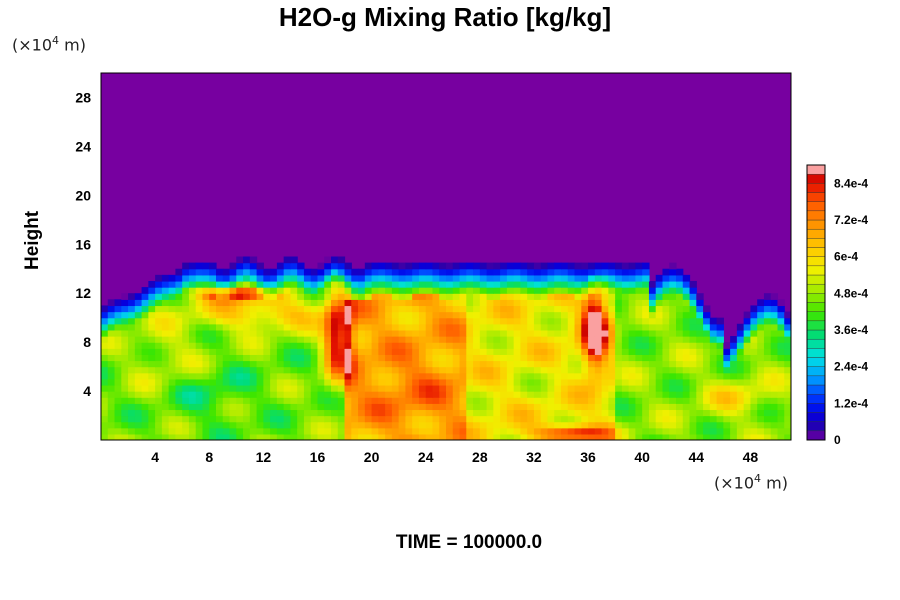  I want to click on colorbar-tick-label: 6e-4, so click(846, 257).